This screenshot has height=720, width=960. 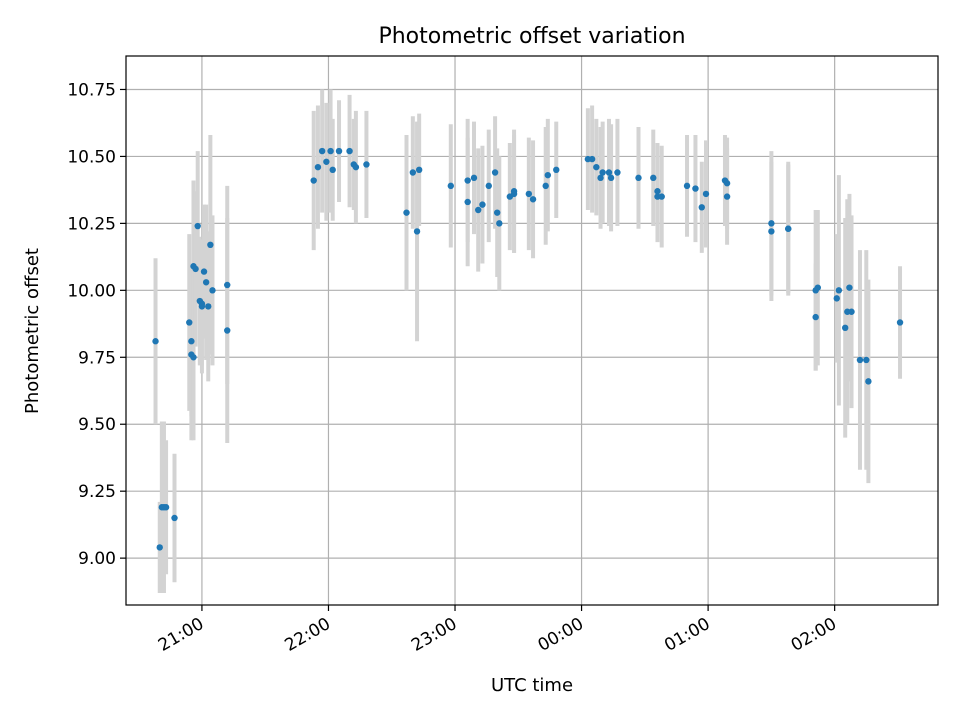 What do you see at coordinates (32, 331) in the screenshot?
I see `y-axis-label: Photometric offset` at bounding box center [32, 331].